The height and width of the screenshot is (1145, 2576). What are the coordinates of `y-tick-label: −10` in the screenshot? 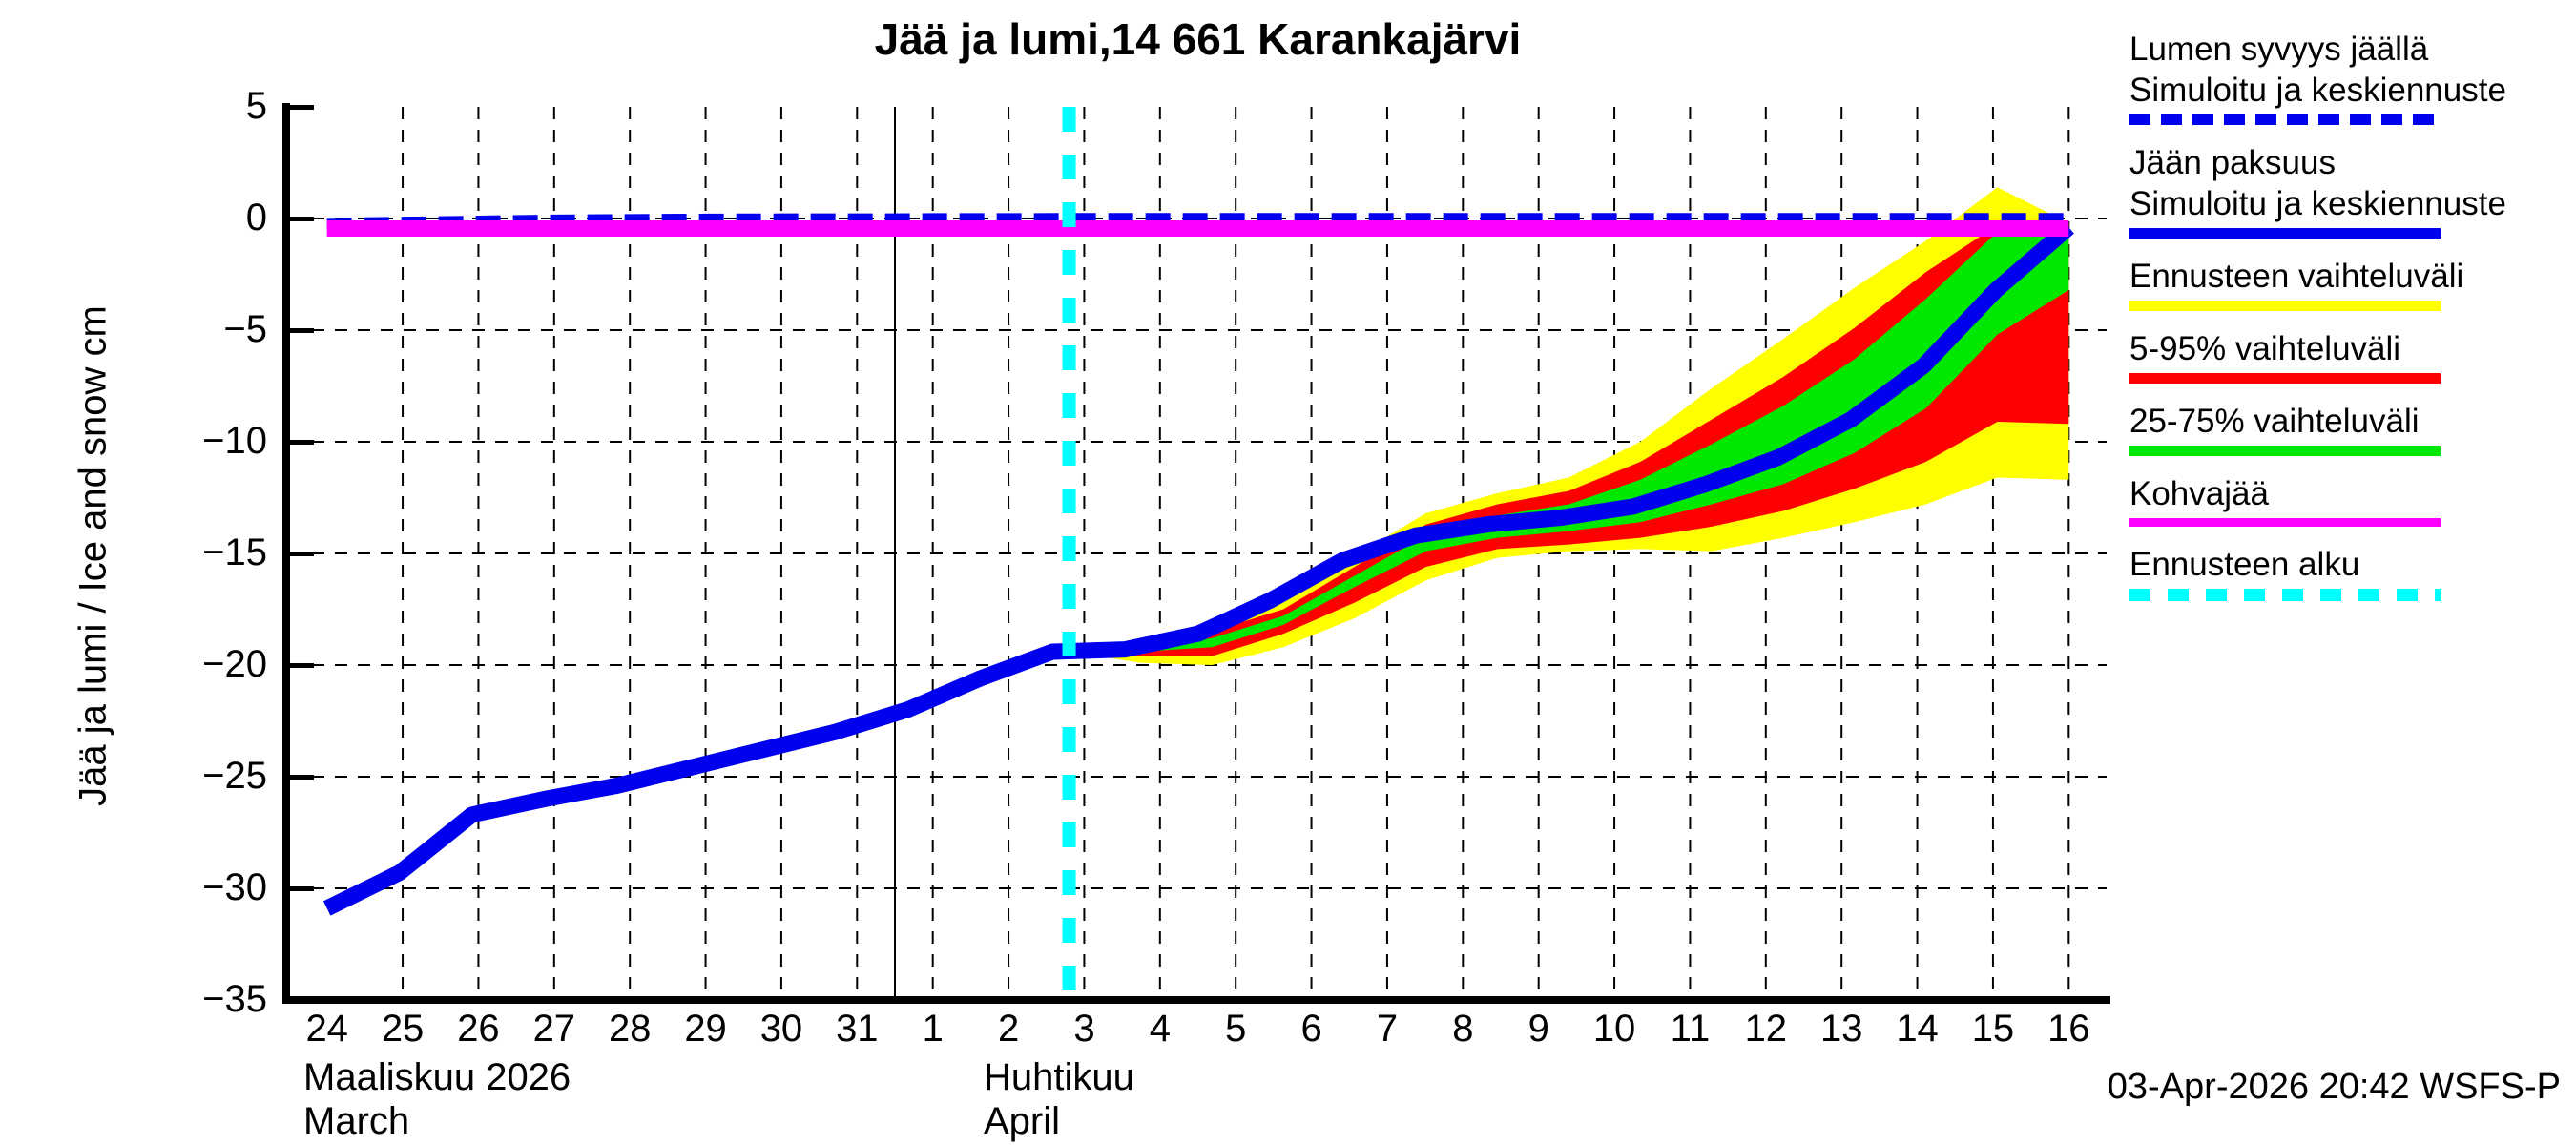 It's located at (234, 441).